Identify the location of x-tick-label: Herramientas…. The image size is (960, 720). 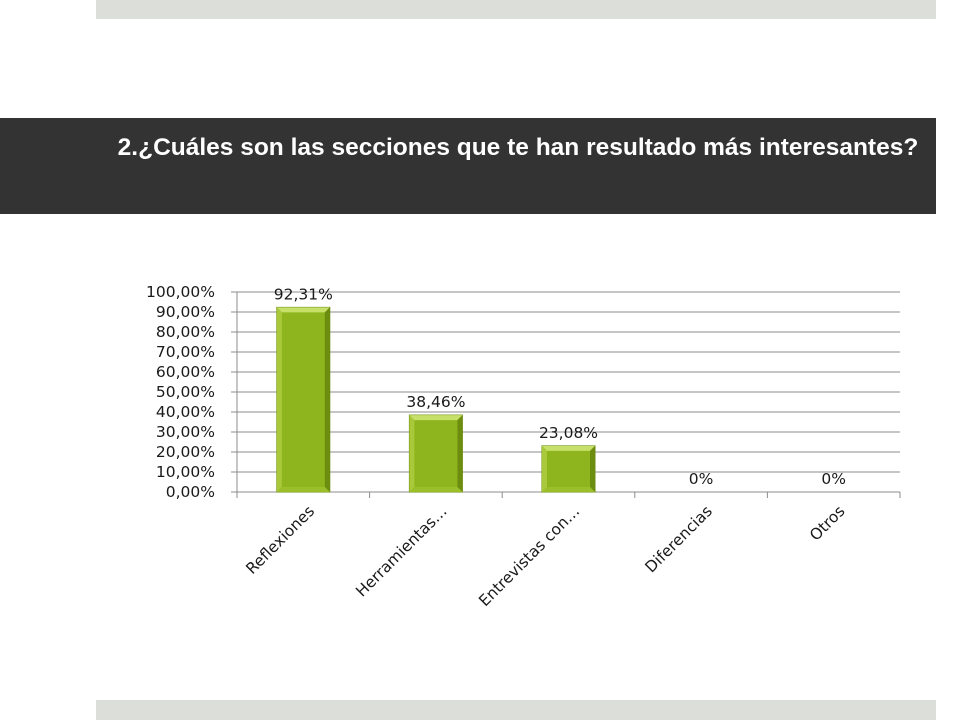
(401, 551).